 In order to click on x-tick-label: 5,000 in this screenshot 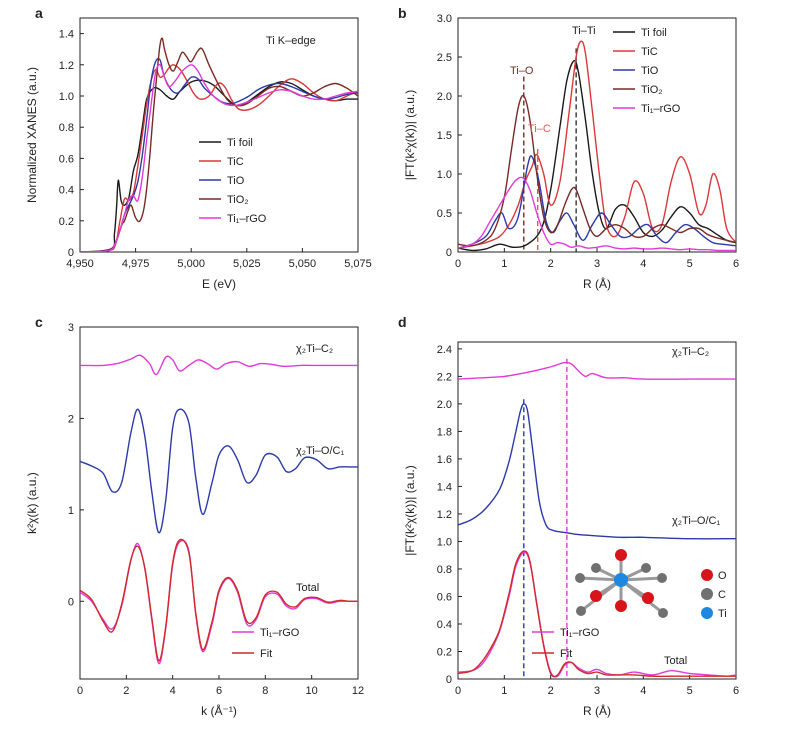, I will do `click(191, 264)`.